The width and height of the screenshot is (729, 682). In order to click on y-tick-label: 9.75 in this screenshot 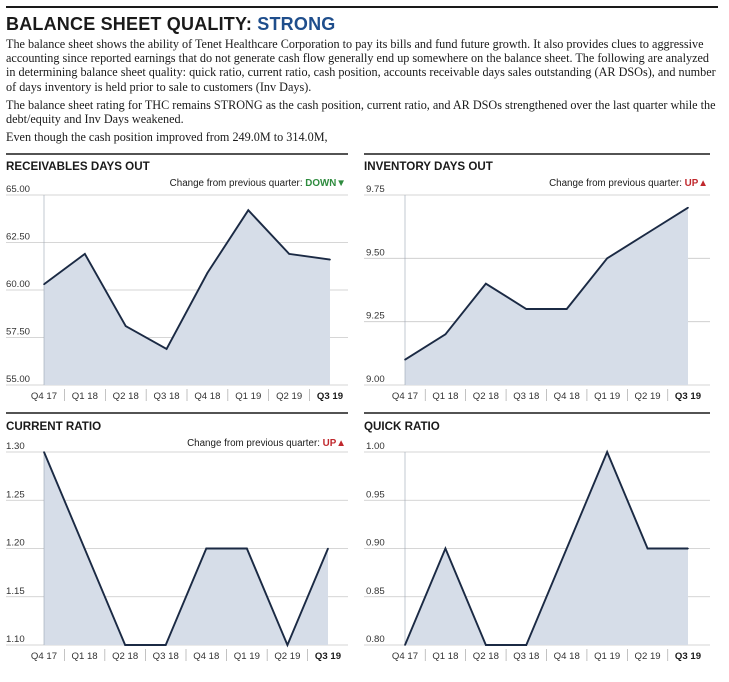, I will do `click(375, 189)`.